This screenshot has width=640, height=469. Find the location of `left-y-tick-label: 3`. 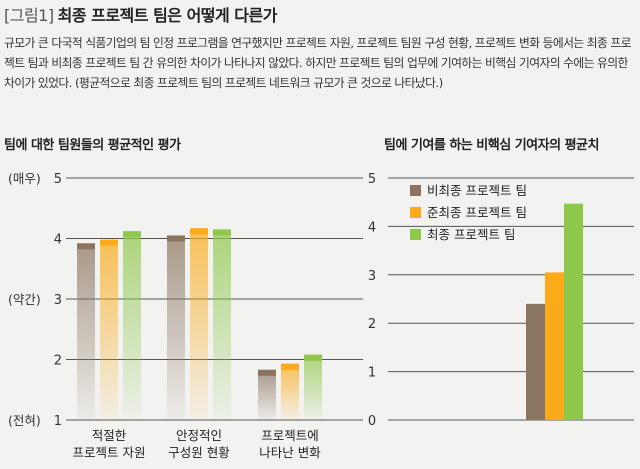

left-y-tick-label: 3 is located at coordinates (58, 300).